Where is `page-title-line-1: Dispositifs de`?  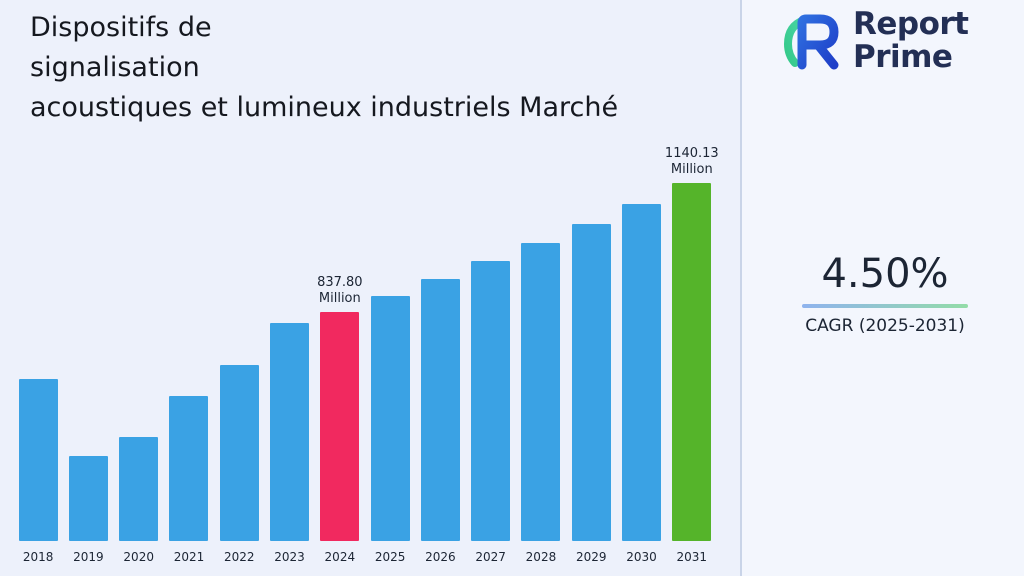 page-title-line-1: Dispositifs de is located at coordinates (121, 27).